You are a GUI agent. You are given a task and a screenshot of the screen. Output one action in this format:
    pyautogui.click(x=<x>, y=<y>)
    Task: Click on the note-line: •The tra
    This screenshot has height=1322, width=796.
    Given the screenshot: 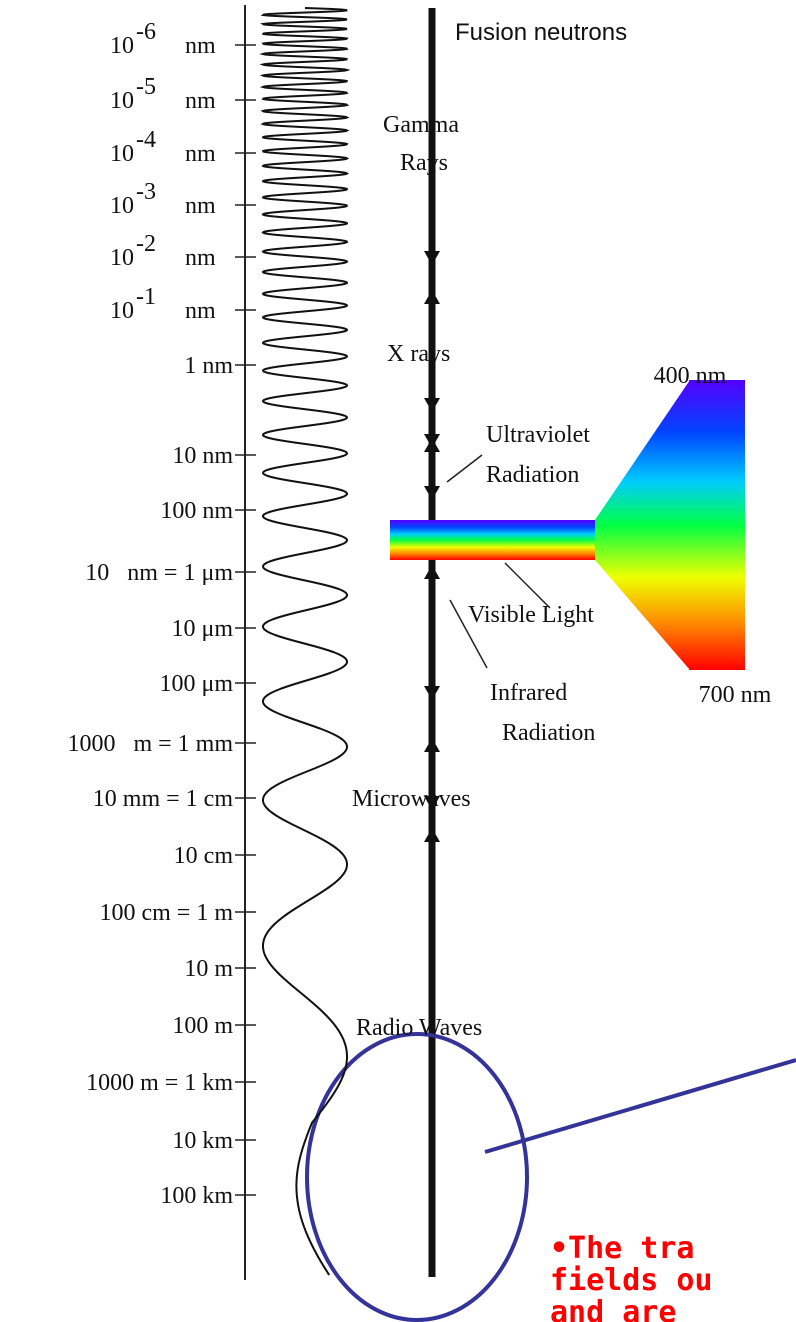 What is the action you would take?
    pyautogui.click(x=622, y=1248)
    